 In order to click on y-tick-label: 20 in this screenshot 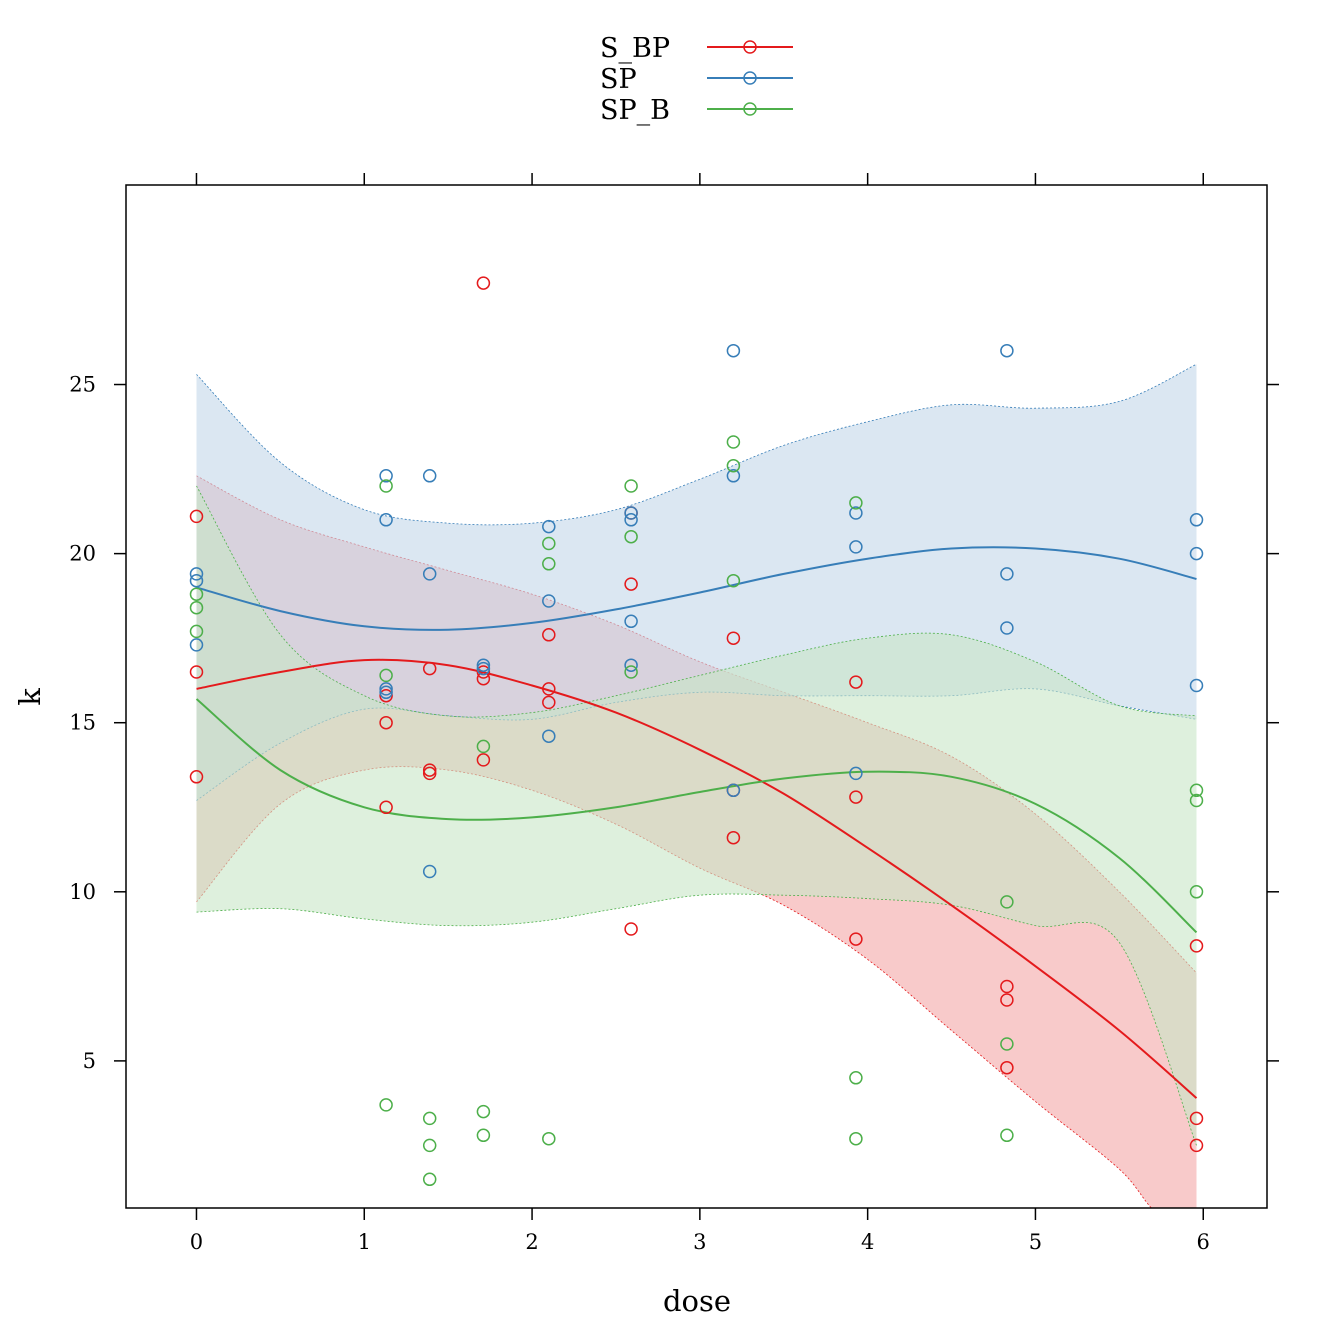, I will do `click(82, 554)`.